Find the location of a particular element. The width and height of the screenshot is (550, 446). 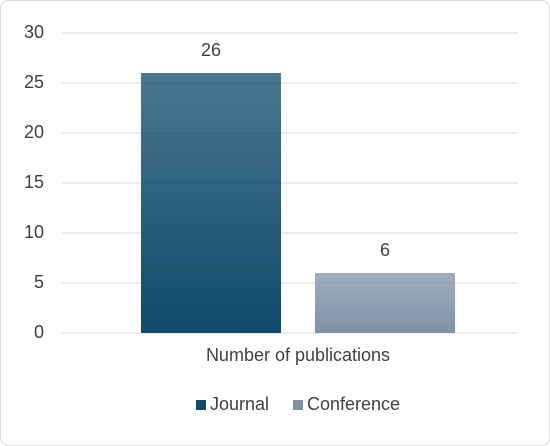

y-tick-label: 25 is located at coordinates (34, 82).